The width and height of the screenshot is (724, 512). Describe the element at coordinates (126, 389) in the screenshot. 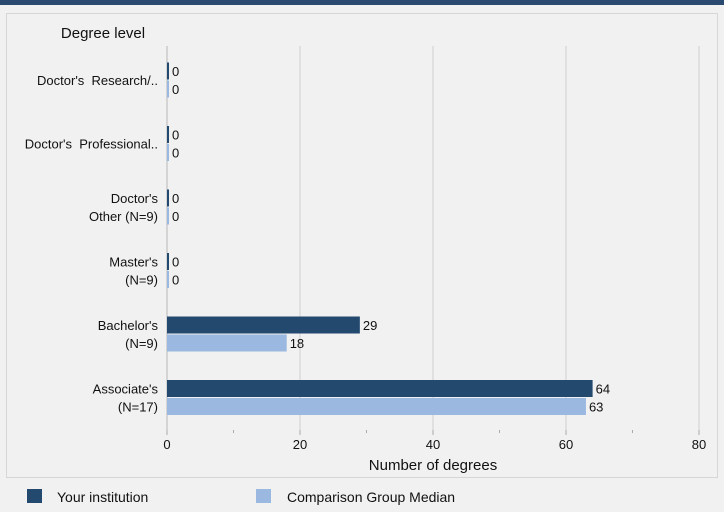

I see `category-label: Associate's` at that location.